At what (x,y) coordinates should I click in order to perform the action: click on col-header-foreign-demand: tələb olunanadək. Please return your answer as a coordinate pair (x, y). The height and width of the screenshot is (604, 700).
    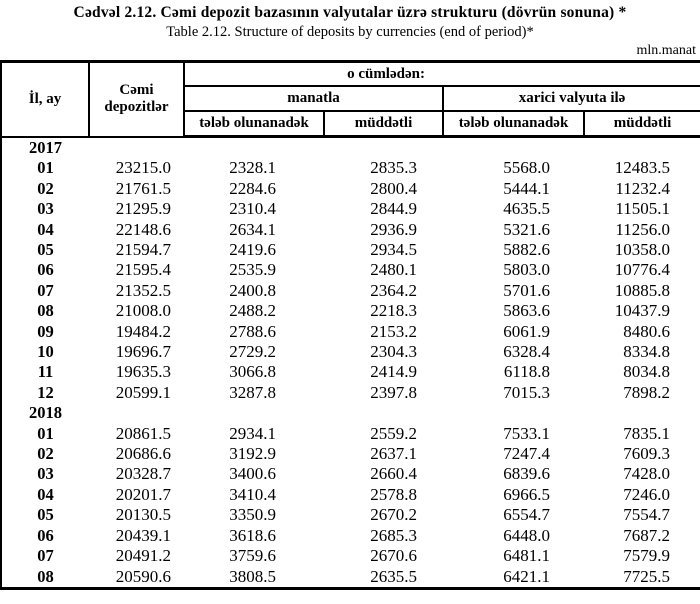
    Looking at the image, I should click on (513, 124).